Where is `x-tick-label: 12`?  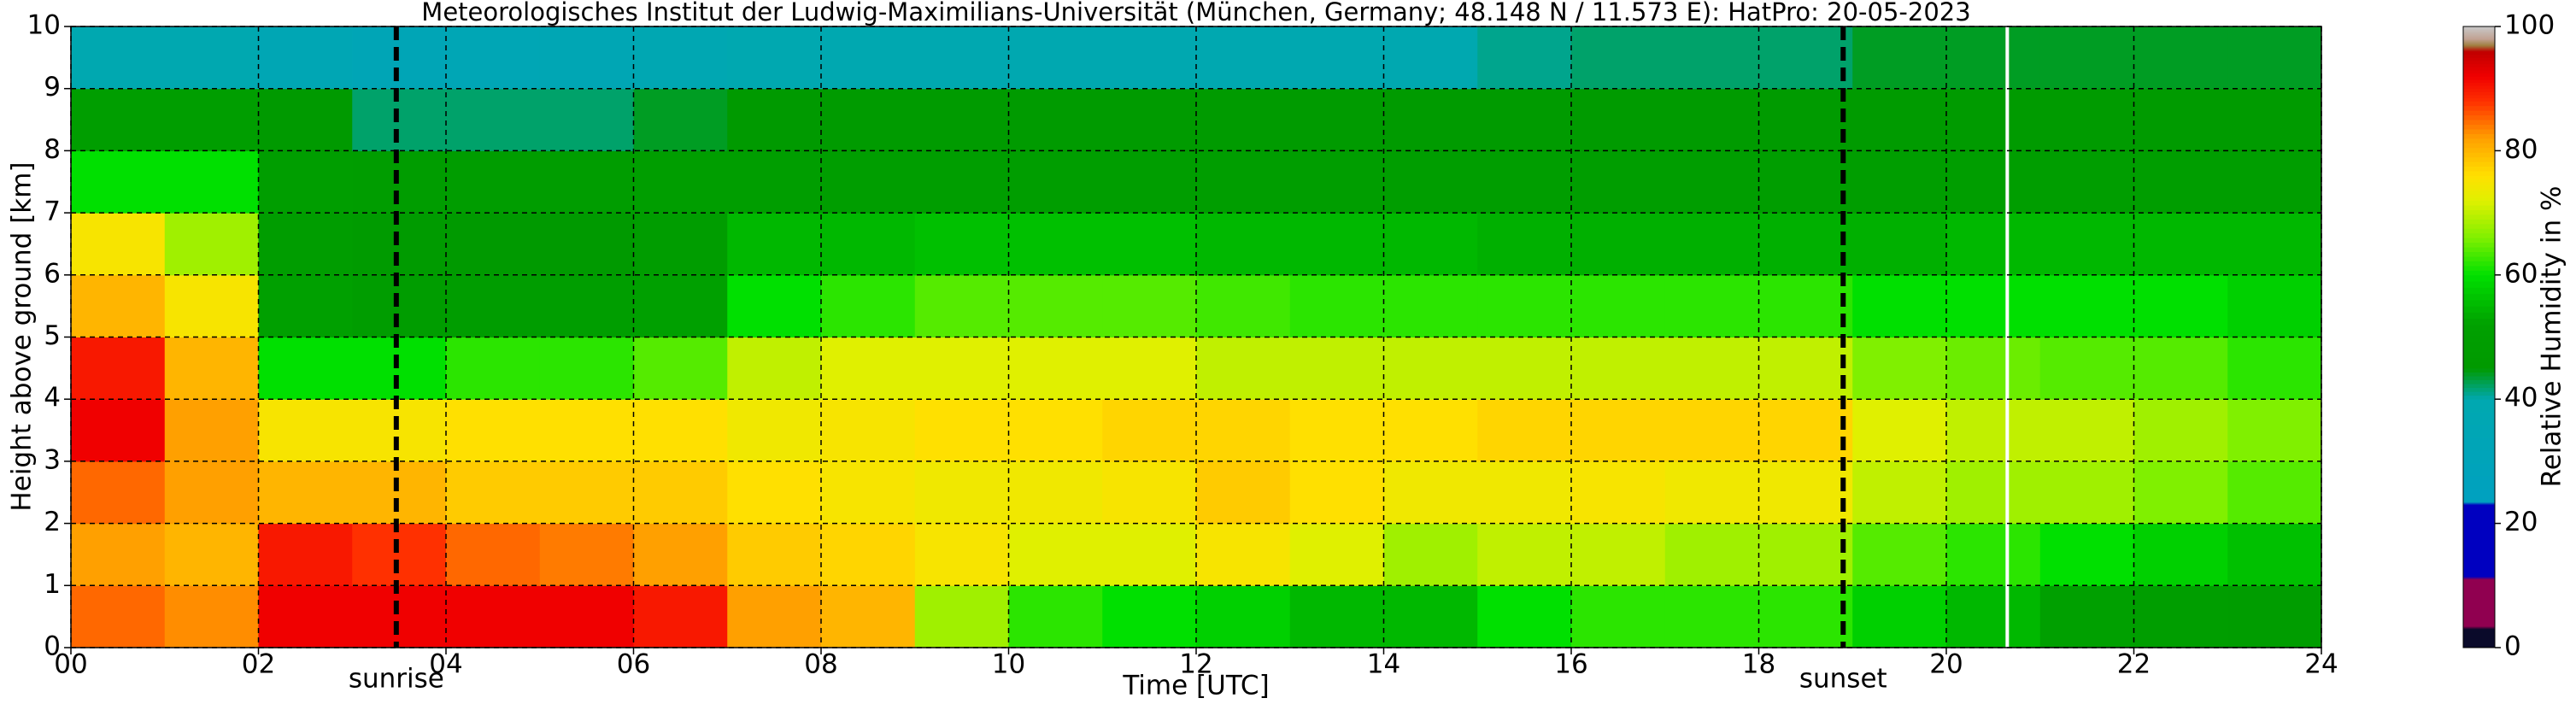
x-tick-label: 12 is located at coordinates (1195, 664).